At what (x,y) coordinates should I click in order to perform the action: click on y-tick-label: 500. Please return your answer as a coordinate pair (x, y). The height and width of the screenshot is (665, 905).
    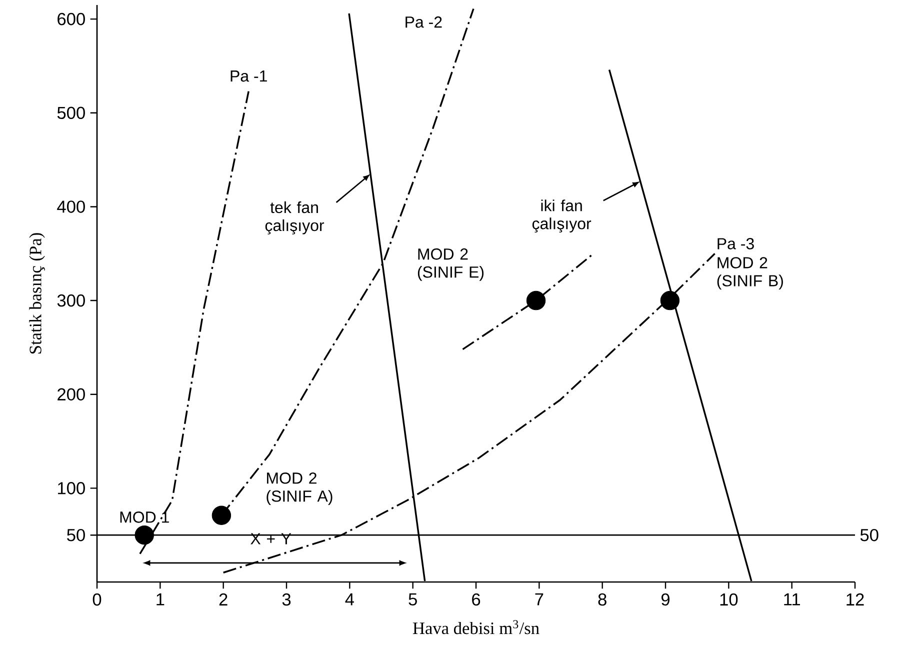
    Looking at the image, I should click on (71, 113).